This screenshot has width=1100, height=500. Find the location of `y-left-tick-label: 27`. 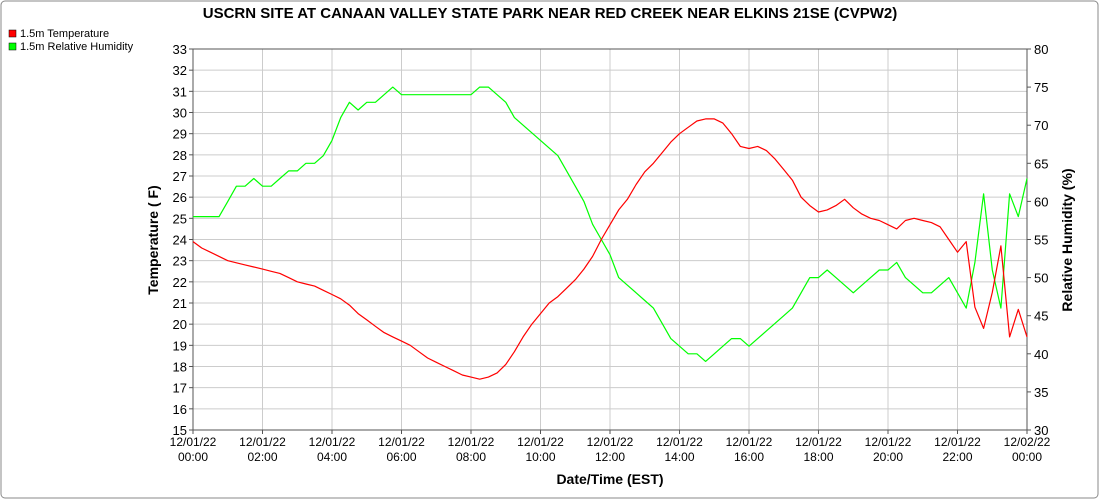

y-left-tick-label: 27 is located at coordinates (180, 176).